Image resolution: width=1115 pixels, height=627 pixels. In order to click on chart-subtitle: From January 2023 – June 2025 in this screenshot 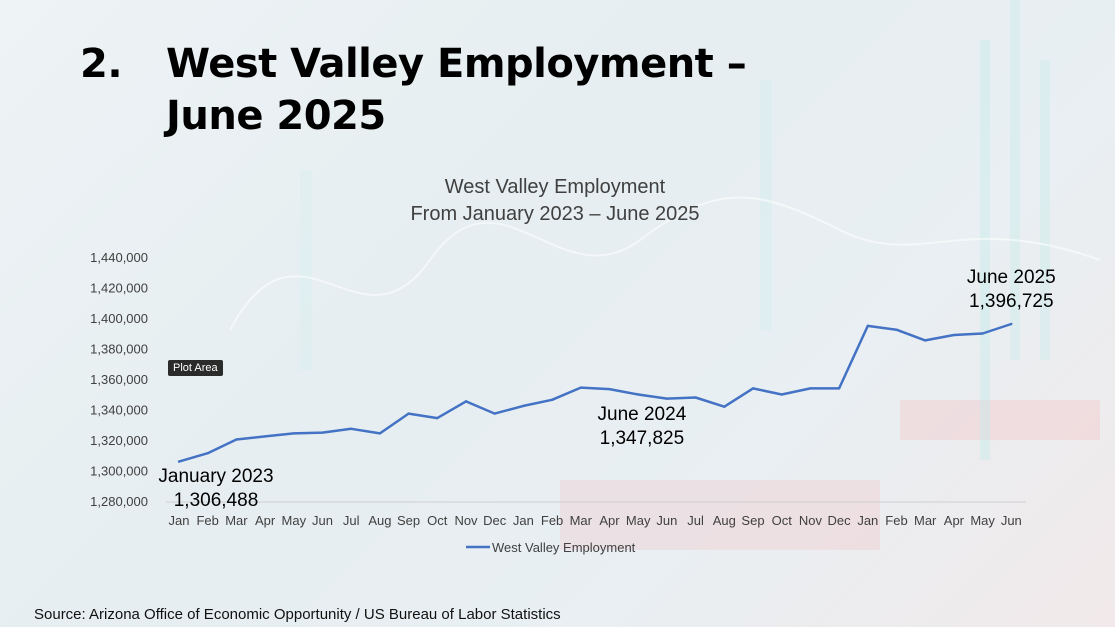, I will do `click(555, 214)`.